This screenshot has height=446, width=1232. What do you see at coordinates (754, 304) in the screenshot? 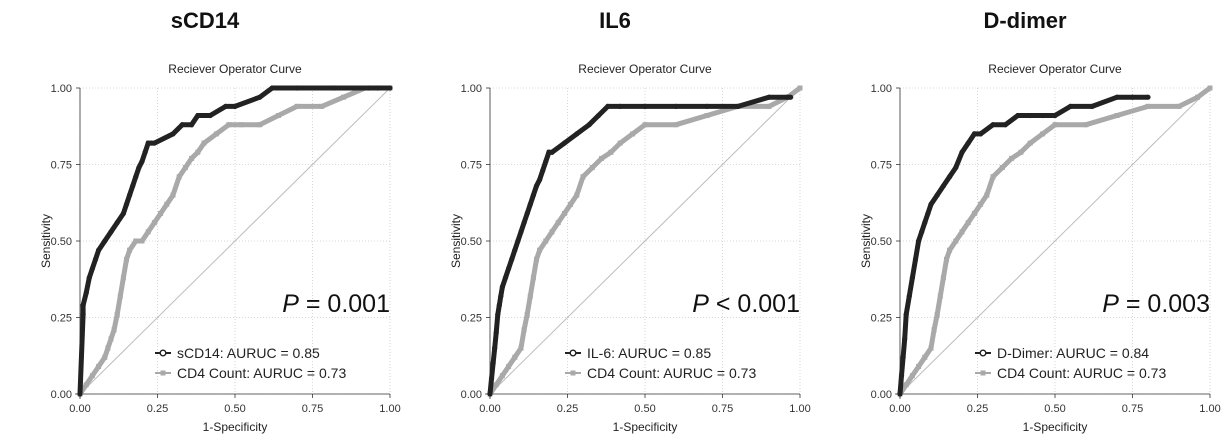
I see `p-value-text: < 0.001` at bounding box center [754, 304].